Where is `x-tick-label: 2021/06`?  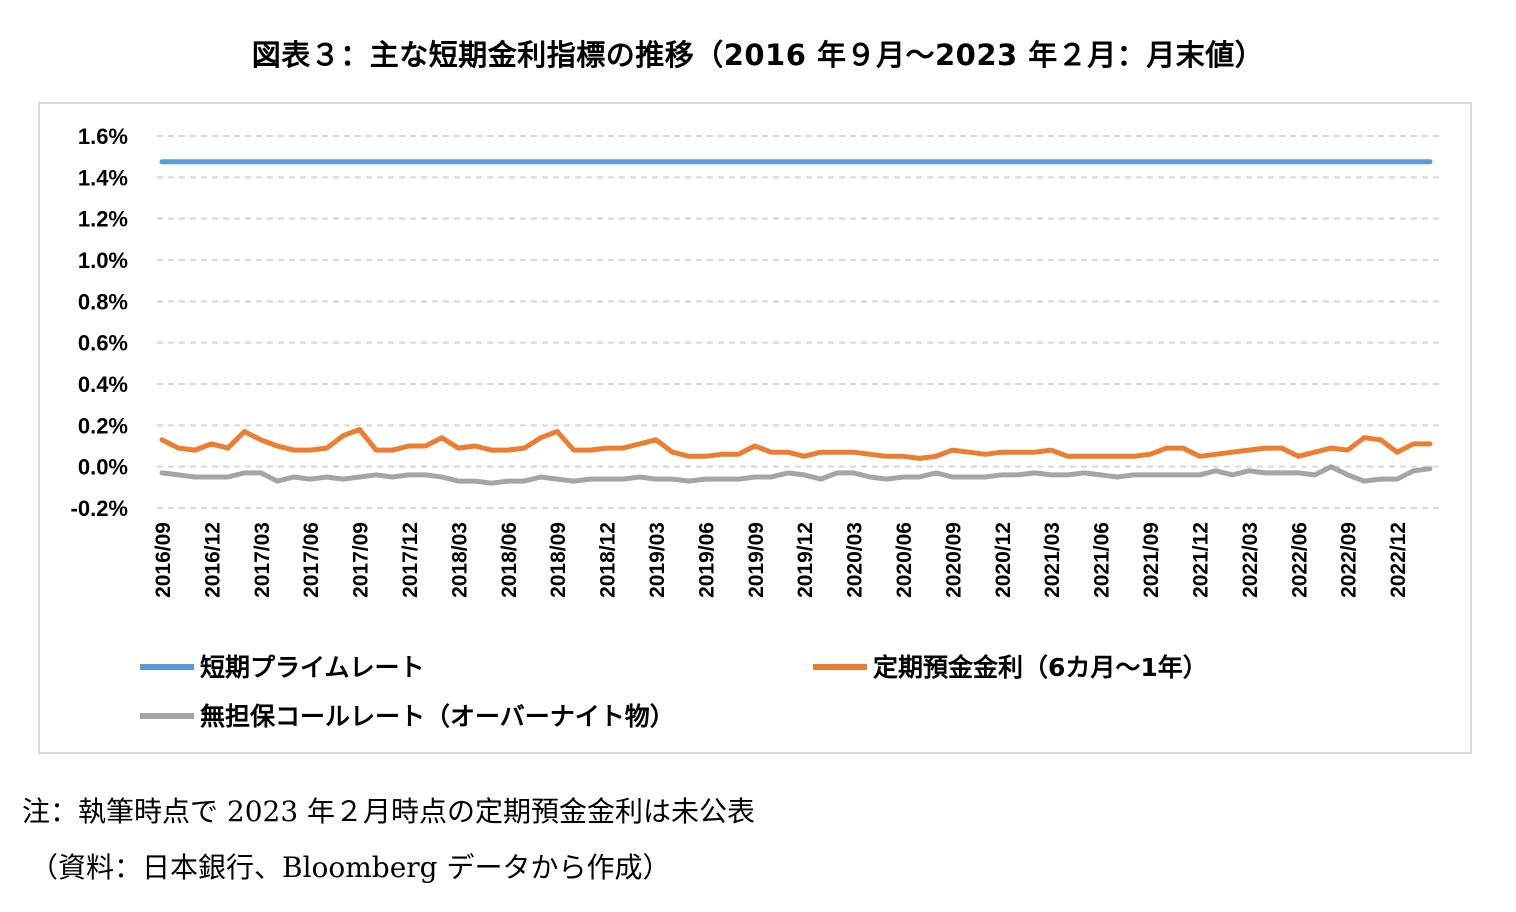 x-tick-label: 2021/06 is located at coordinates (1102, 560).